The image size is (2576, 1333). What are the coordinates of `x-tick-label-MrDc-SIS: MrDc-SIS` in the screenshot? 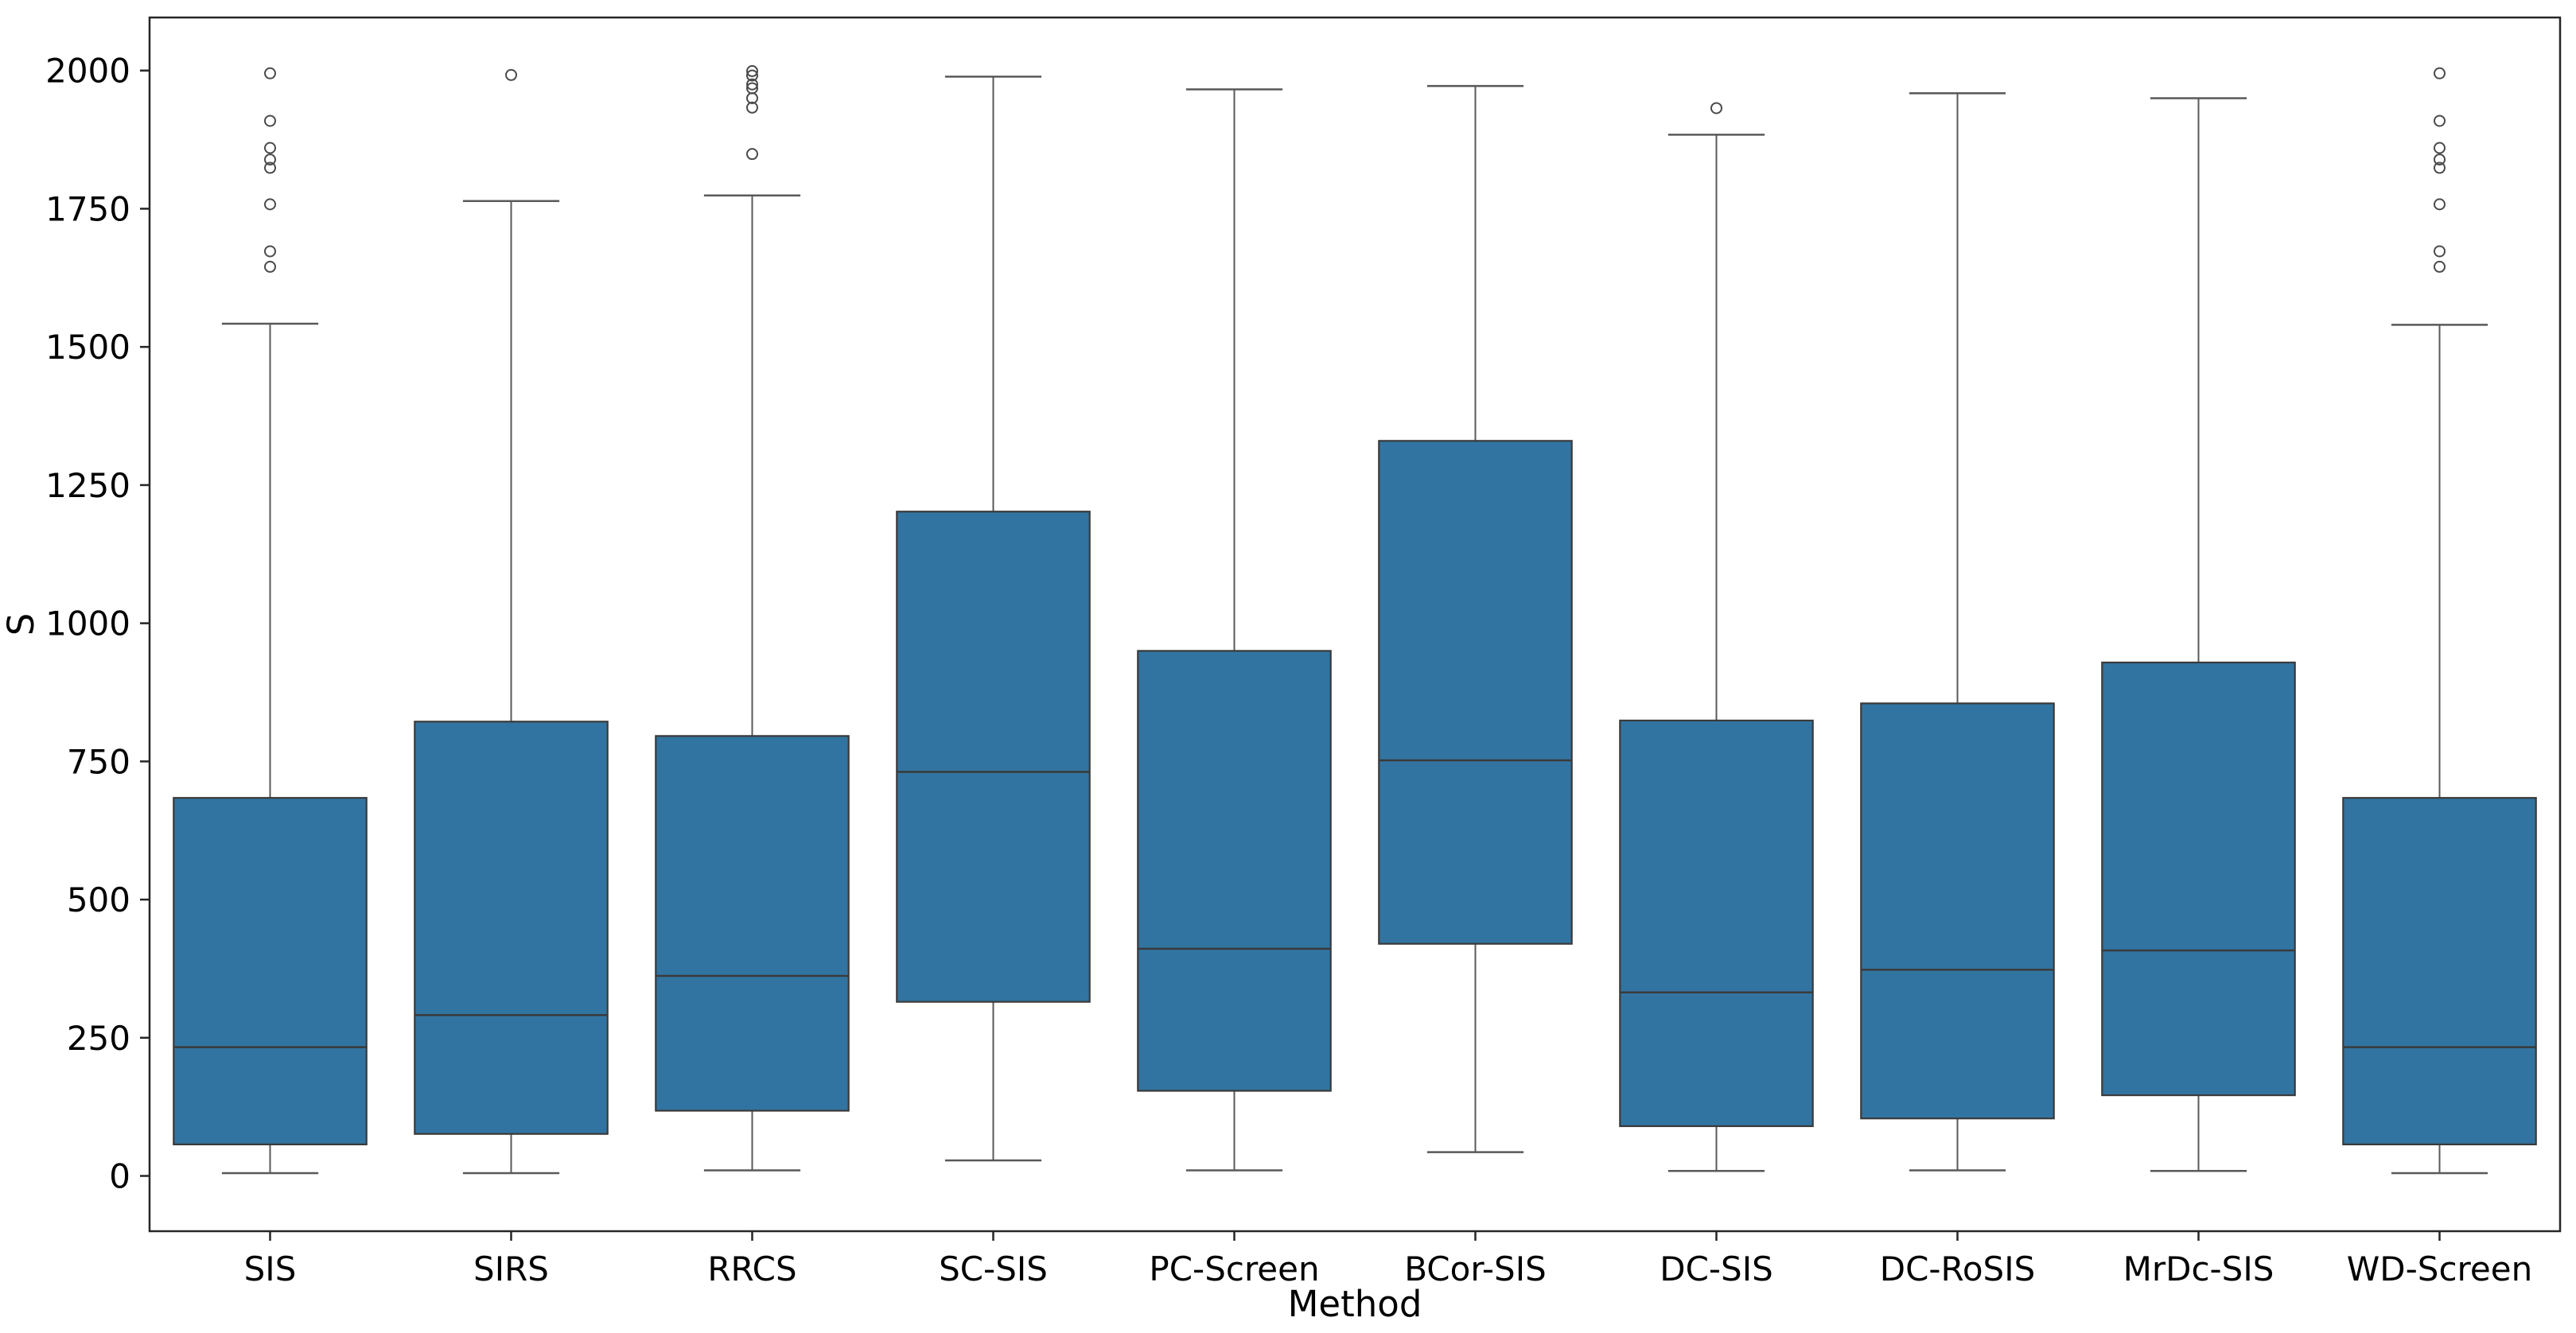 It's located at (2198, 1269).